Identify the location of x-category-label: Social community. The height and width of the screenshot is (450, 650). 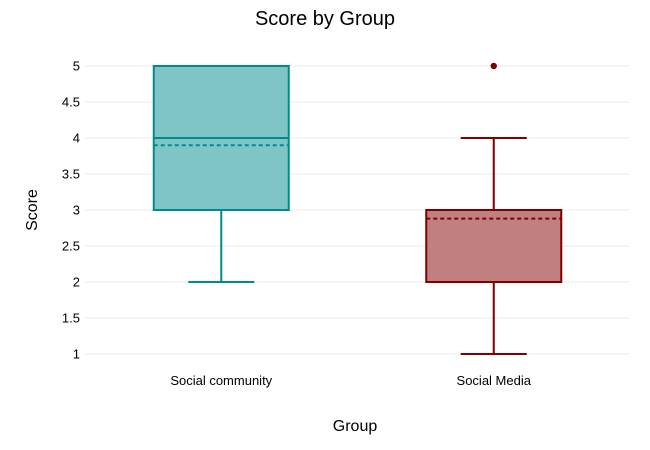
(221, 380).